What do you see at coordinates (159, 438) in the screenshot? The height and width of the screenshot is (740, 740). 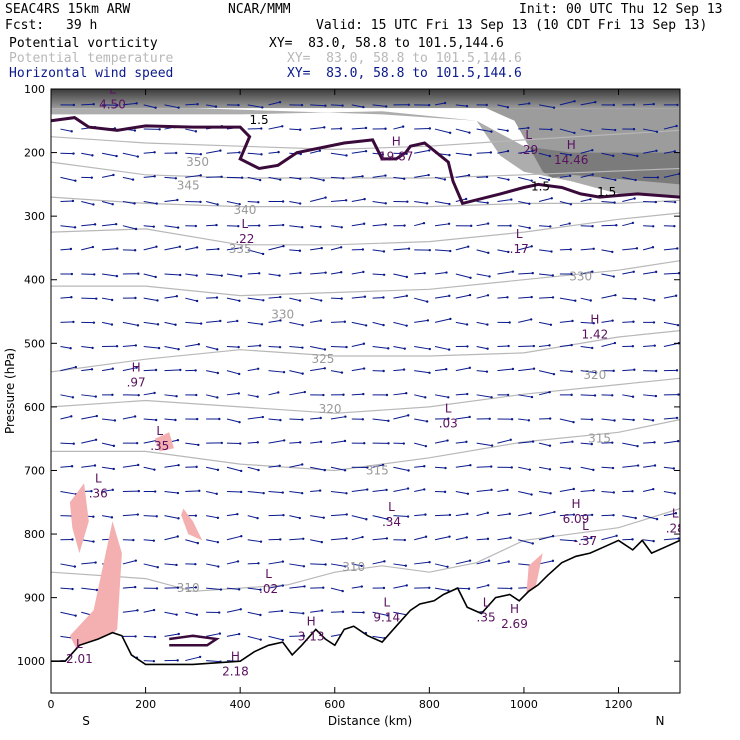 I see `pv-extremum: L.35` at bounding box center [159, 438].